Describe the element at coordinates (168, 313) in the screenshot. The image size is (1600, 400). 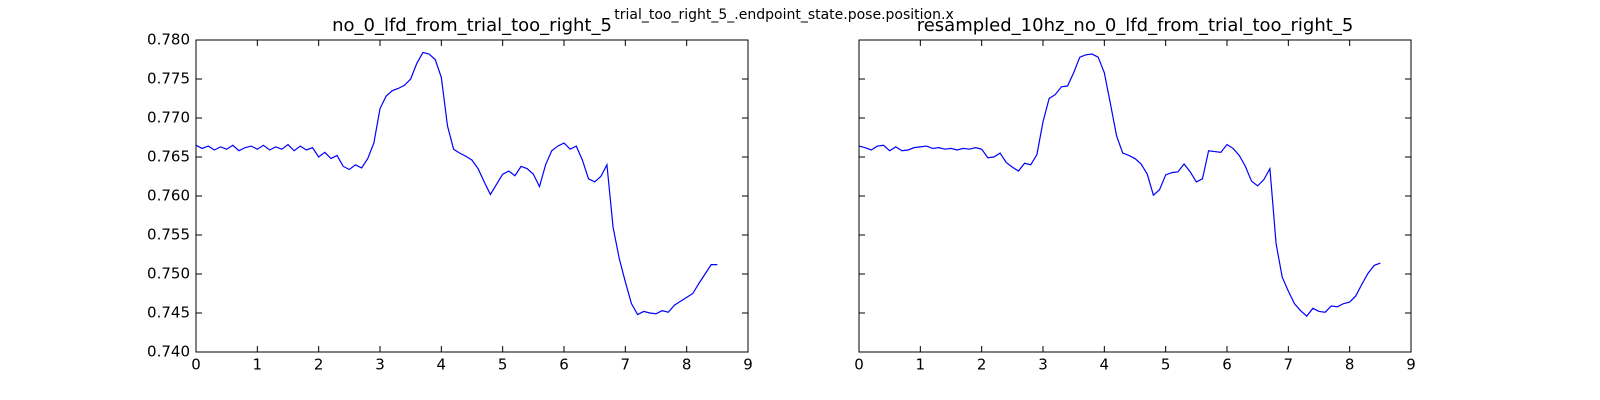
I see `y-tick-label: 0.745` at that location.